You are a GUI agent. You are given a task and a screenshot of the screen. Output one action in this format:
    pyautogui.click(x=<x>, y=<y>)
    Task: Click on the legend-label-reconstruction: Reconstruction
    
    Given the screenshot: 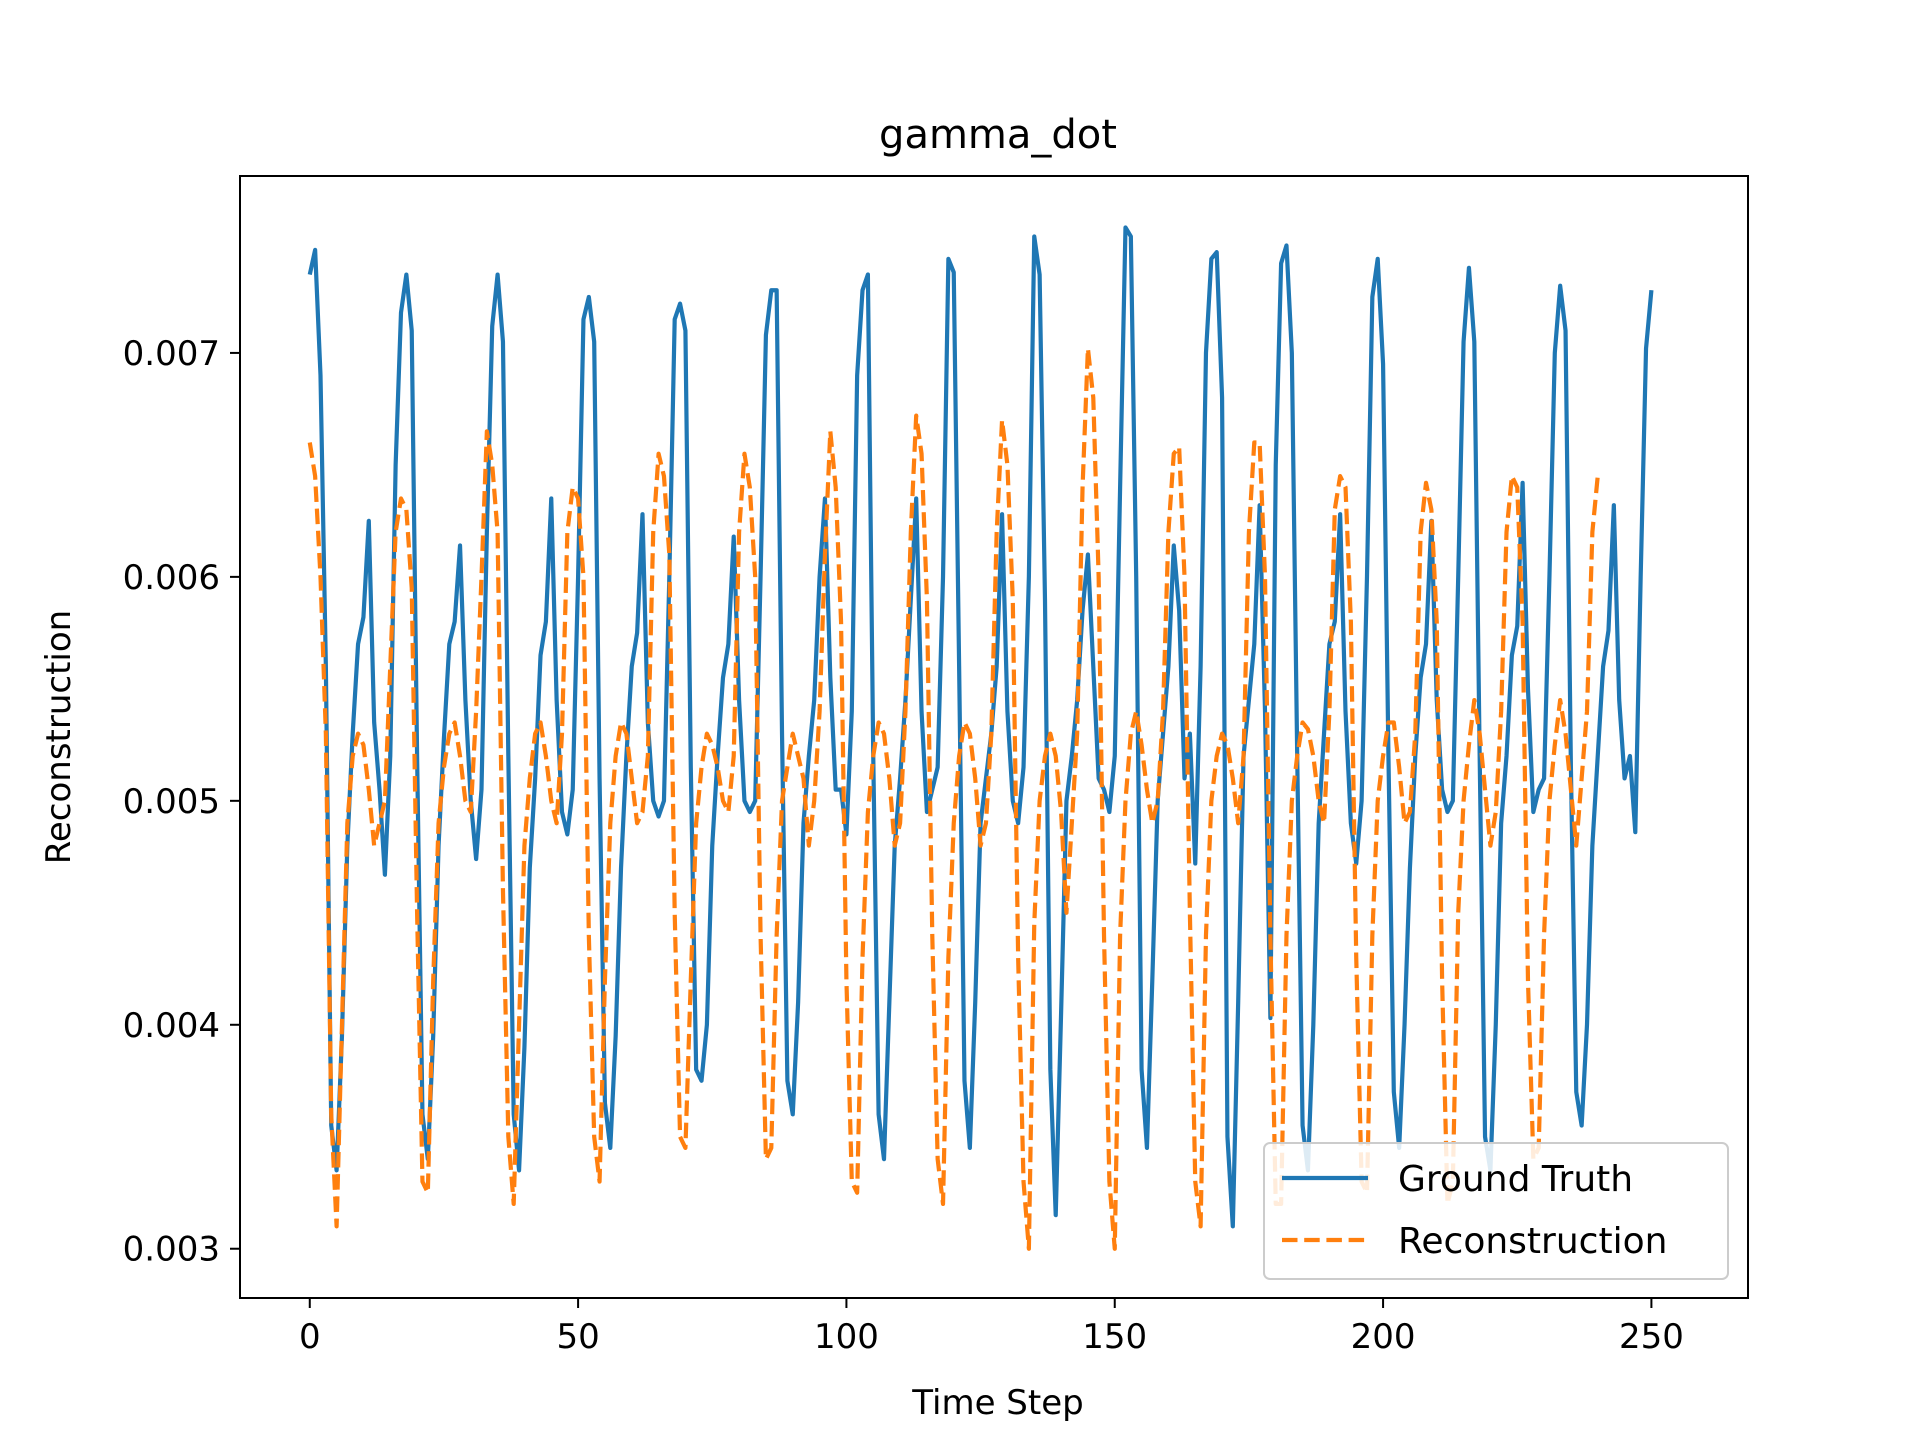 What is the action you would take?
    pyautogui.click(x=1532, y=1241)
    